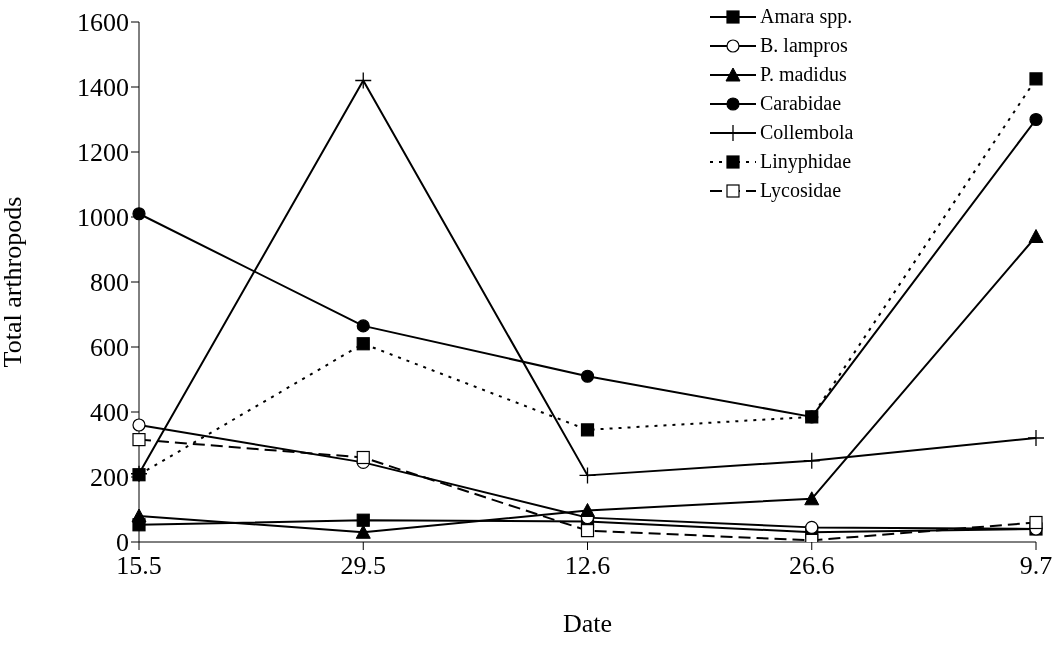  What do you see at coordinates (804, 45) in the screenshot?
I see `legend-label: B. lampros` at bounding box center [804, 45].